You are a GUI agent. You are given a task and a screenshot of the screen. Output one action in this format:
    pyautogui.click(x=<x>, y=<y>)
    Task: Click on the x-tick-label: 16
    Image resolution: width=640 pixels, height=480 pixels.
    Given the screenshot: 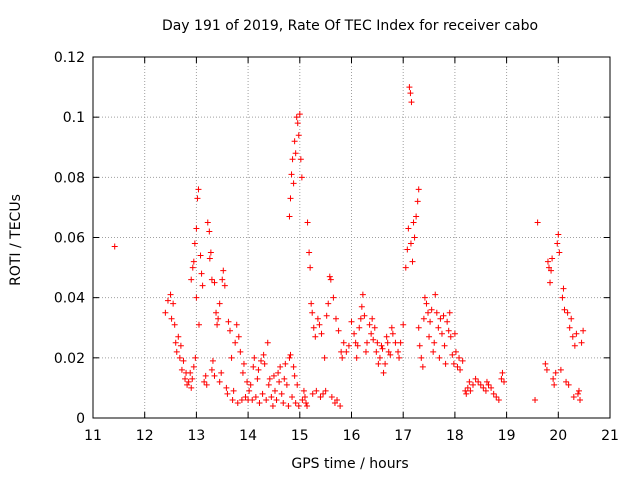 What is the action you would take?
    pyautogui.click(x=352, y=436)
    